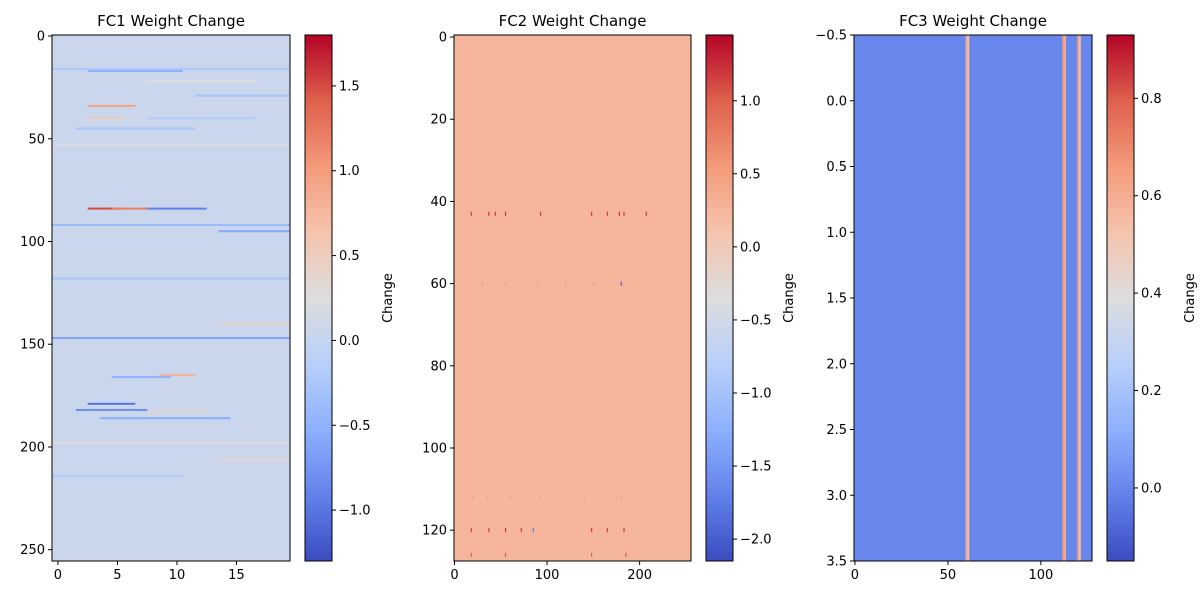 The width and height of the screenshot is (1200, 600). Describe the element at coordinates (349, 86) in the screenshot. I see `colorbar-tick-label: 1.5` at that location.